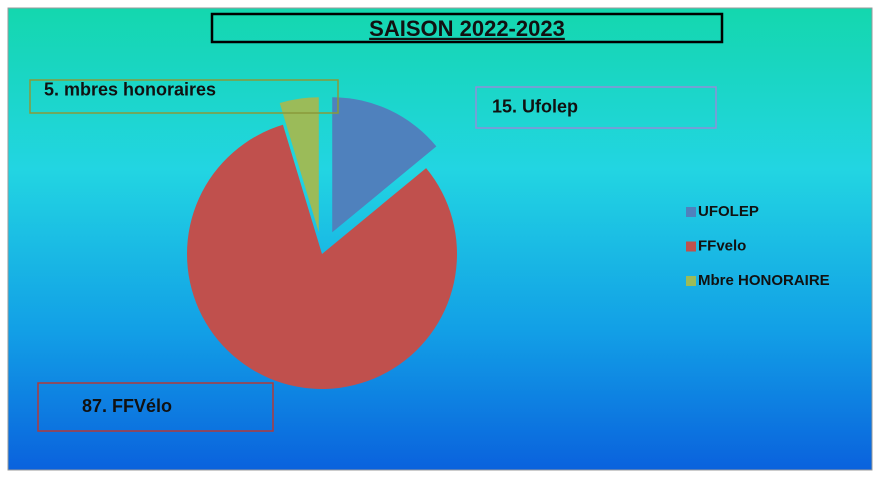 The height and width of the screenshot is (482, 882). I want to click on legend-label: Mbre HONORAIRE, so click(764, 280).